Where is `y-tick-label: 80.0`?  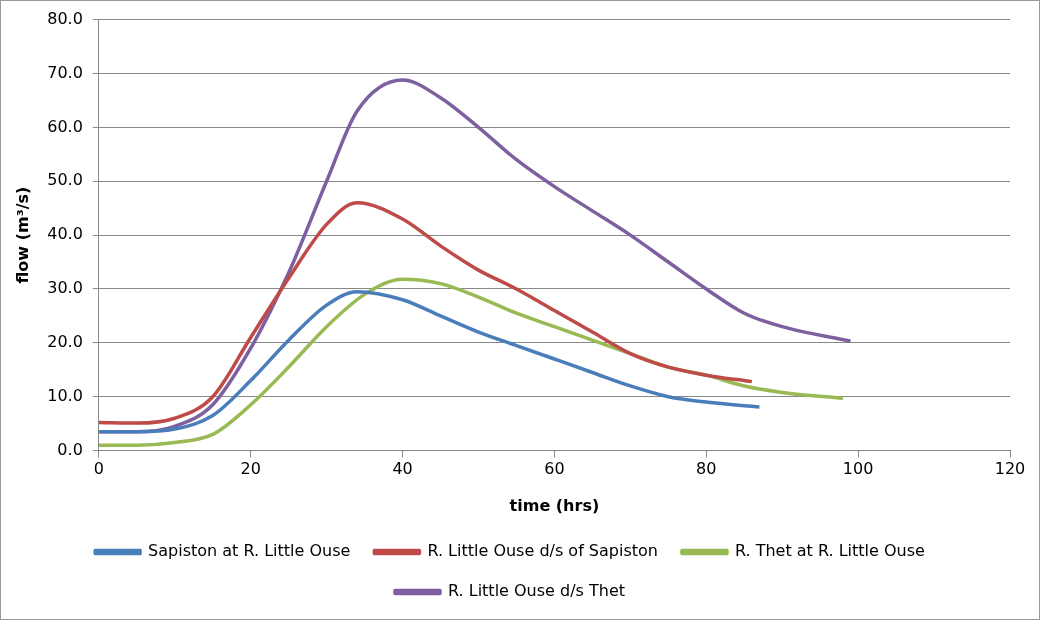 y-tick-label: 80.0 is located at coordinates (65, 18).